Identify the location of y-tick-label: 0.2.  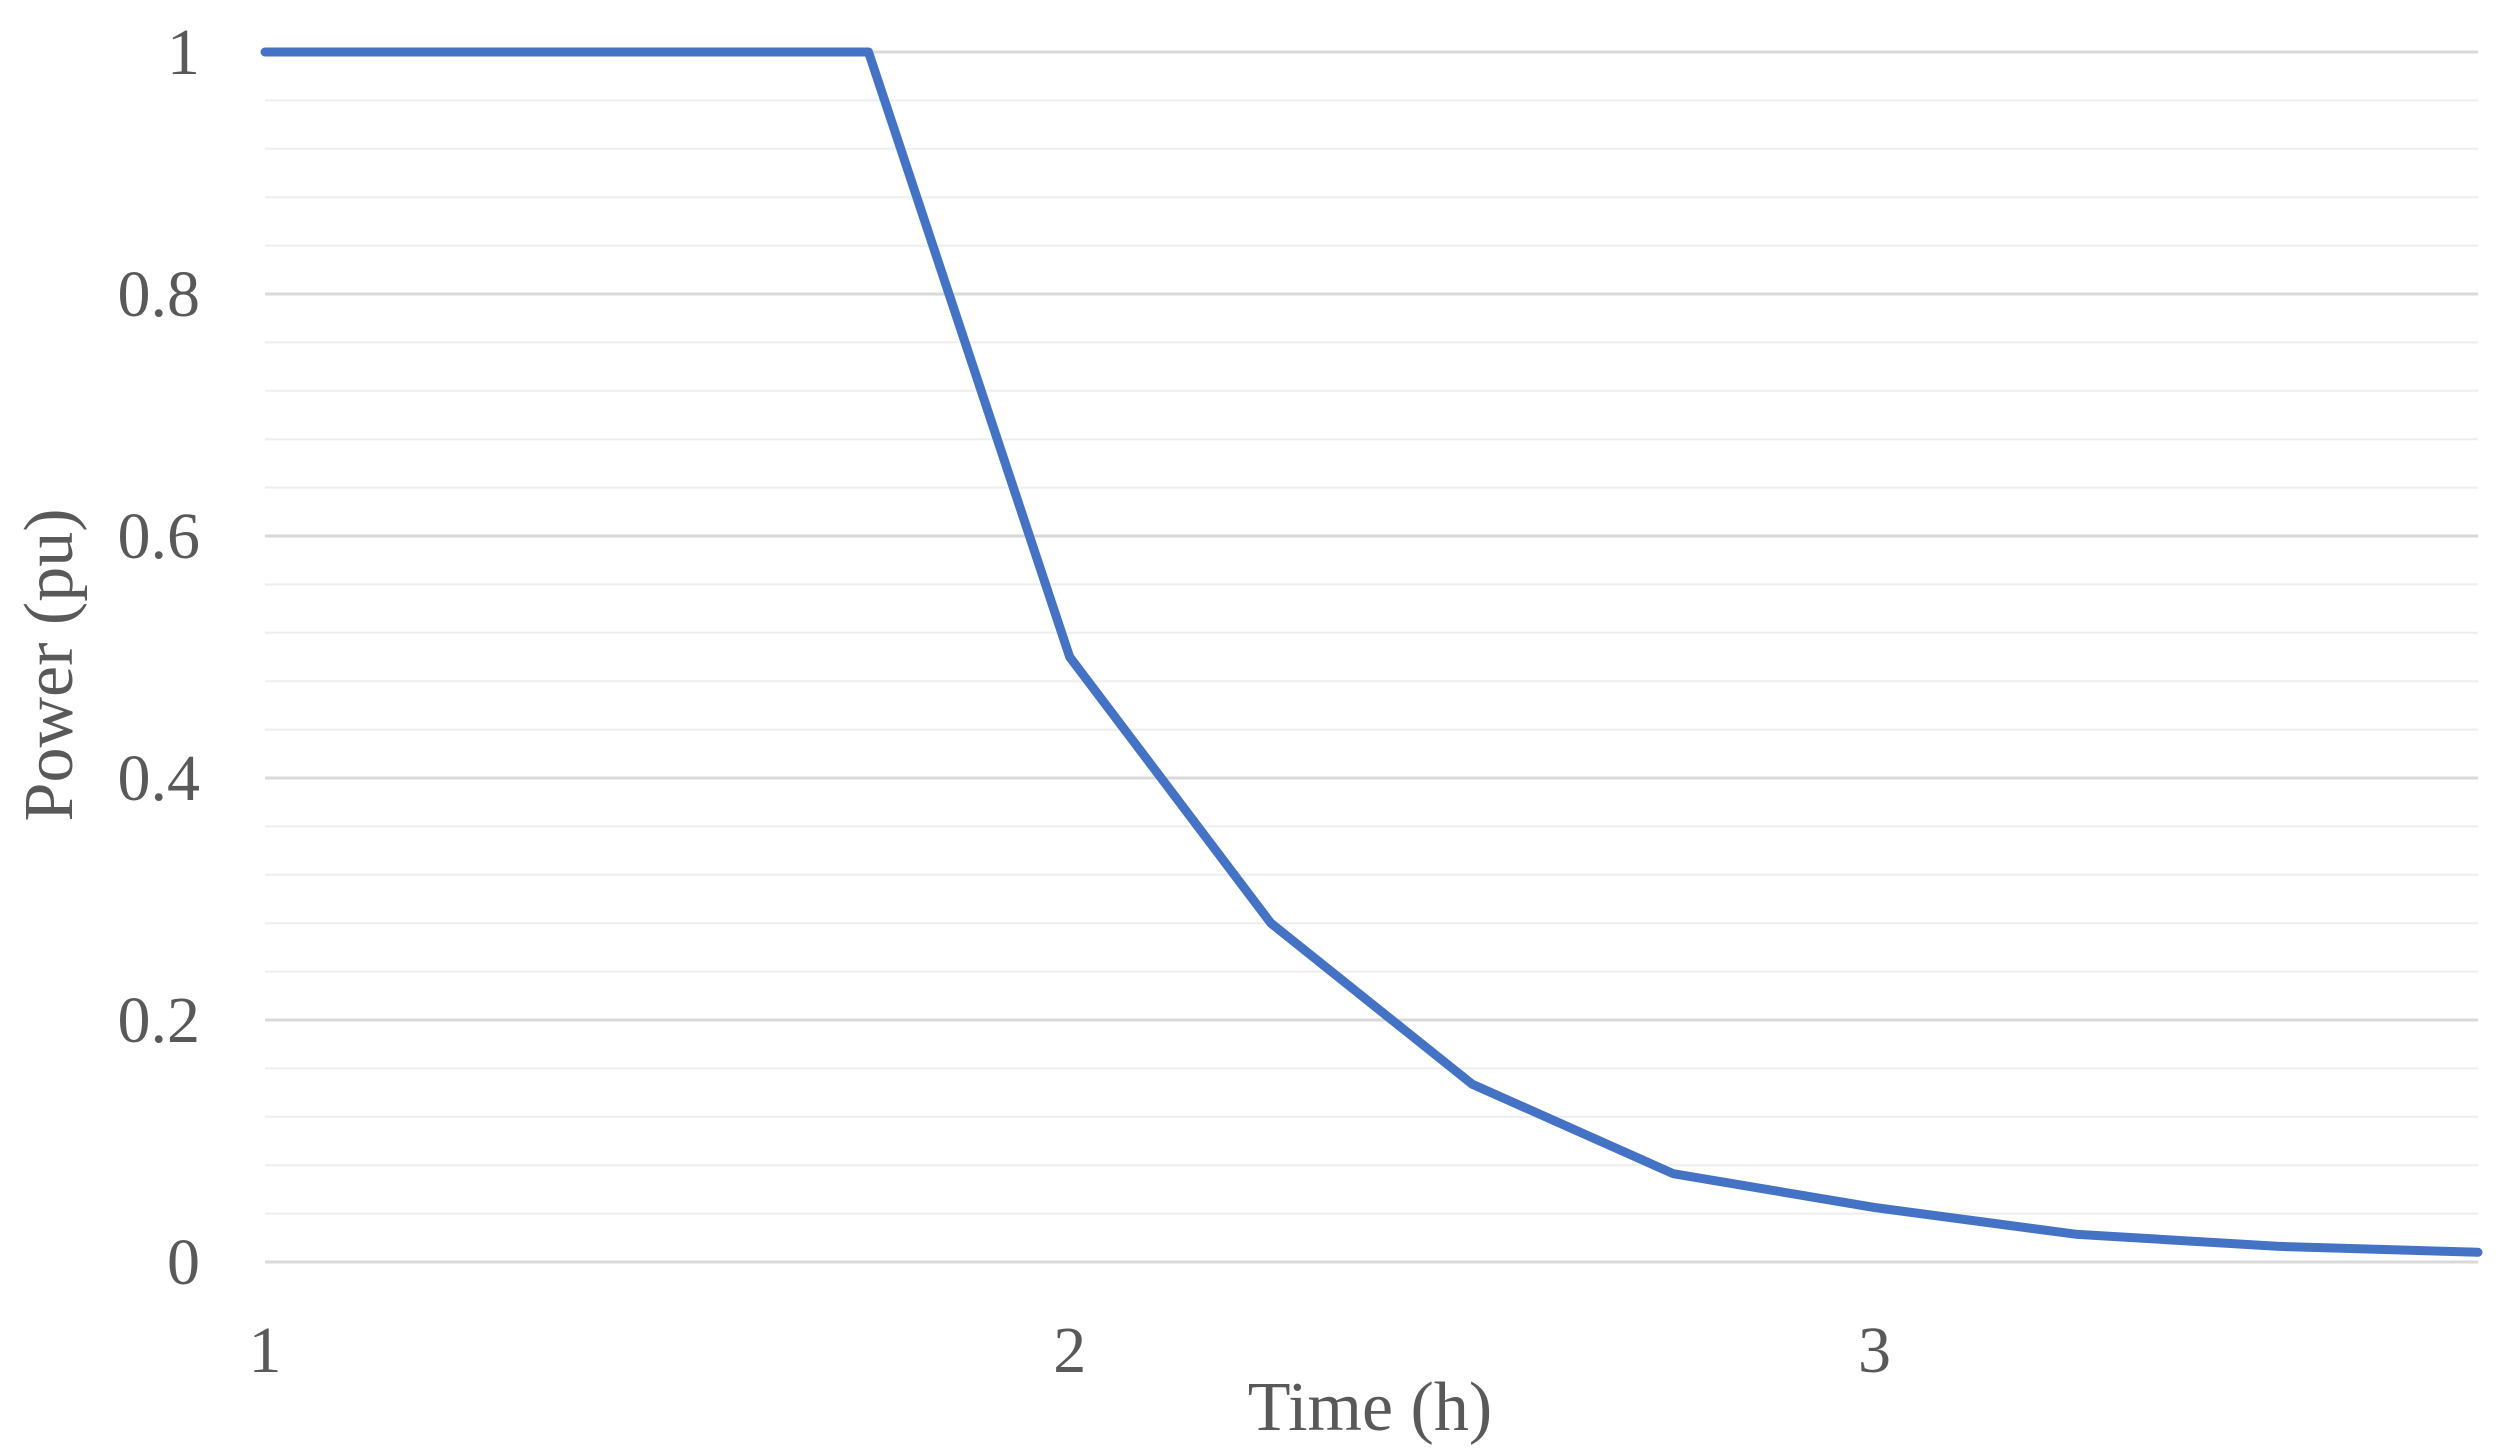
(159, 1020).